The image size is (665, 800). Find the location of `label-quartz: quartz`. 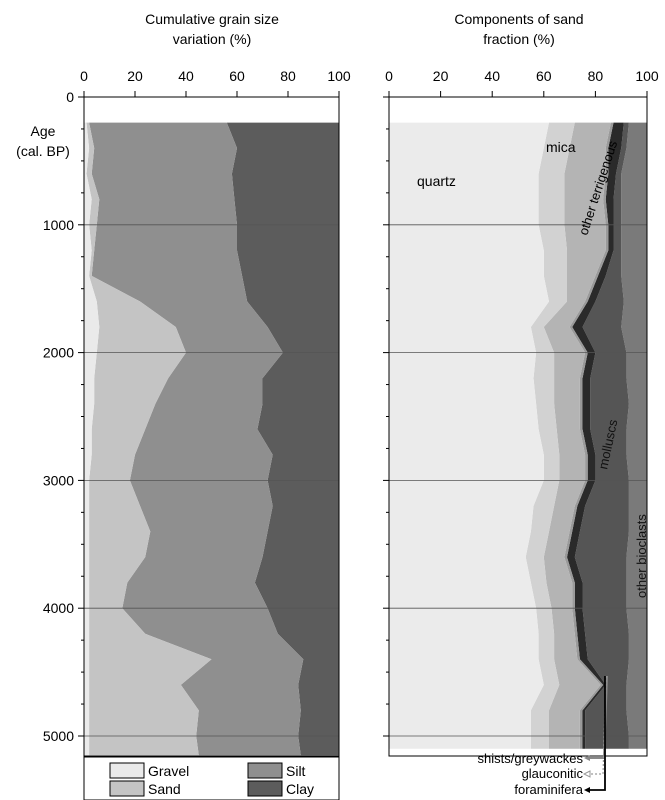

label-quartz: quartz is located at coordinates (436, 181).